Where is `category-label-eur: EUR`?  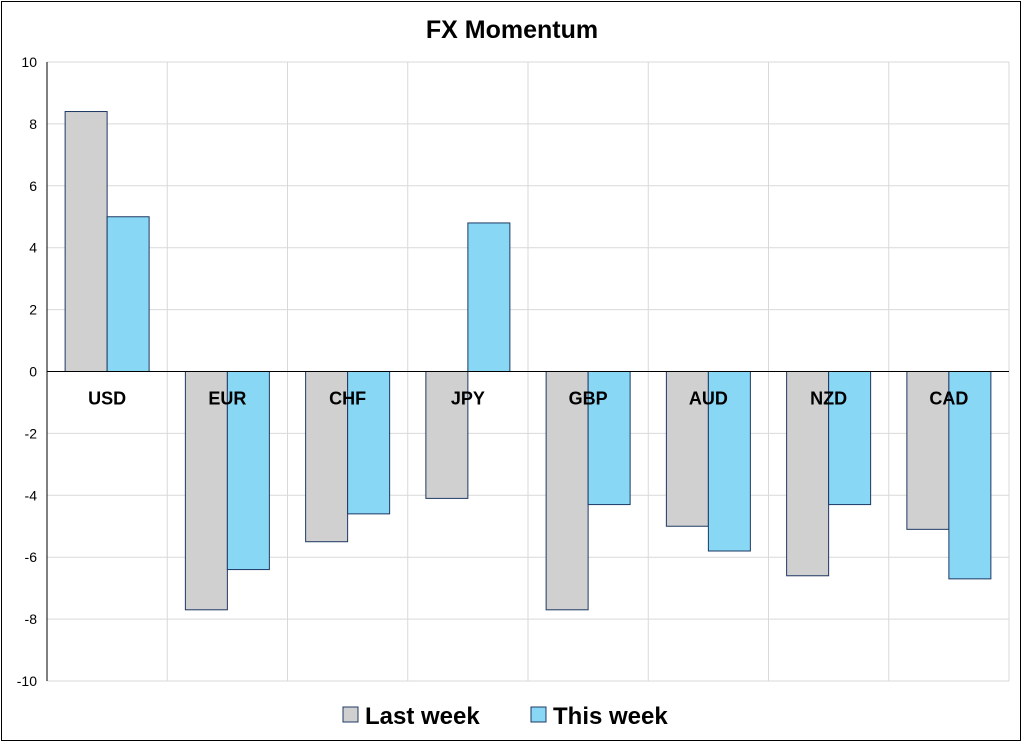 category-label-eur: EUR is located at coordinates (227, 399).